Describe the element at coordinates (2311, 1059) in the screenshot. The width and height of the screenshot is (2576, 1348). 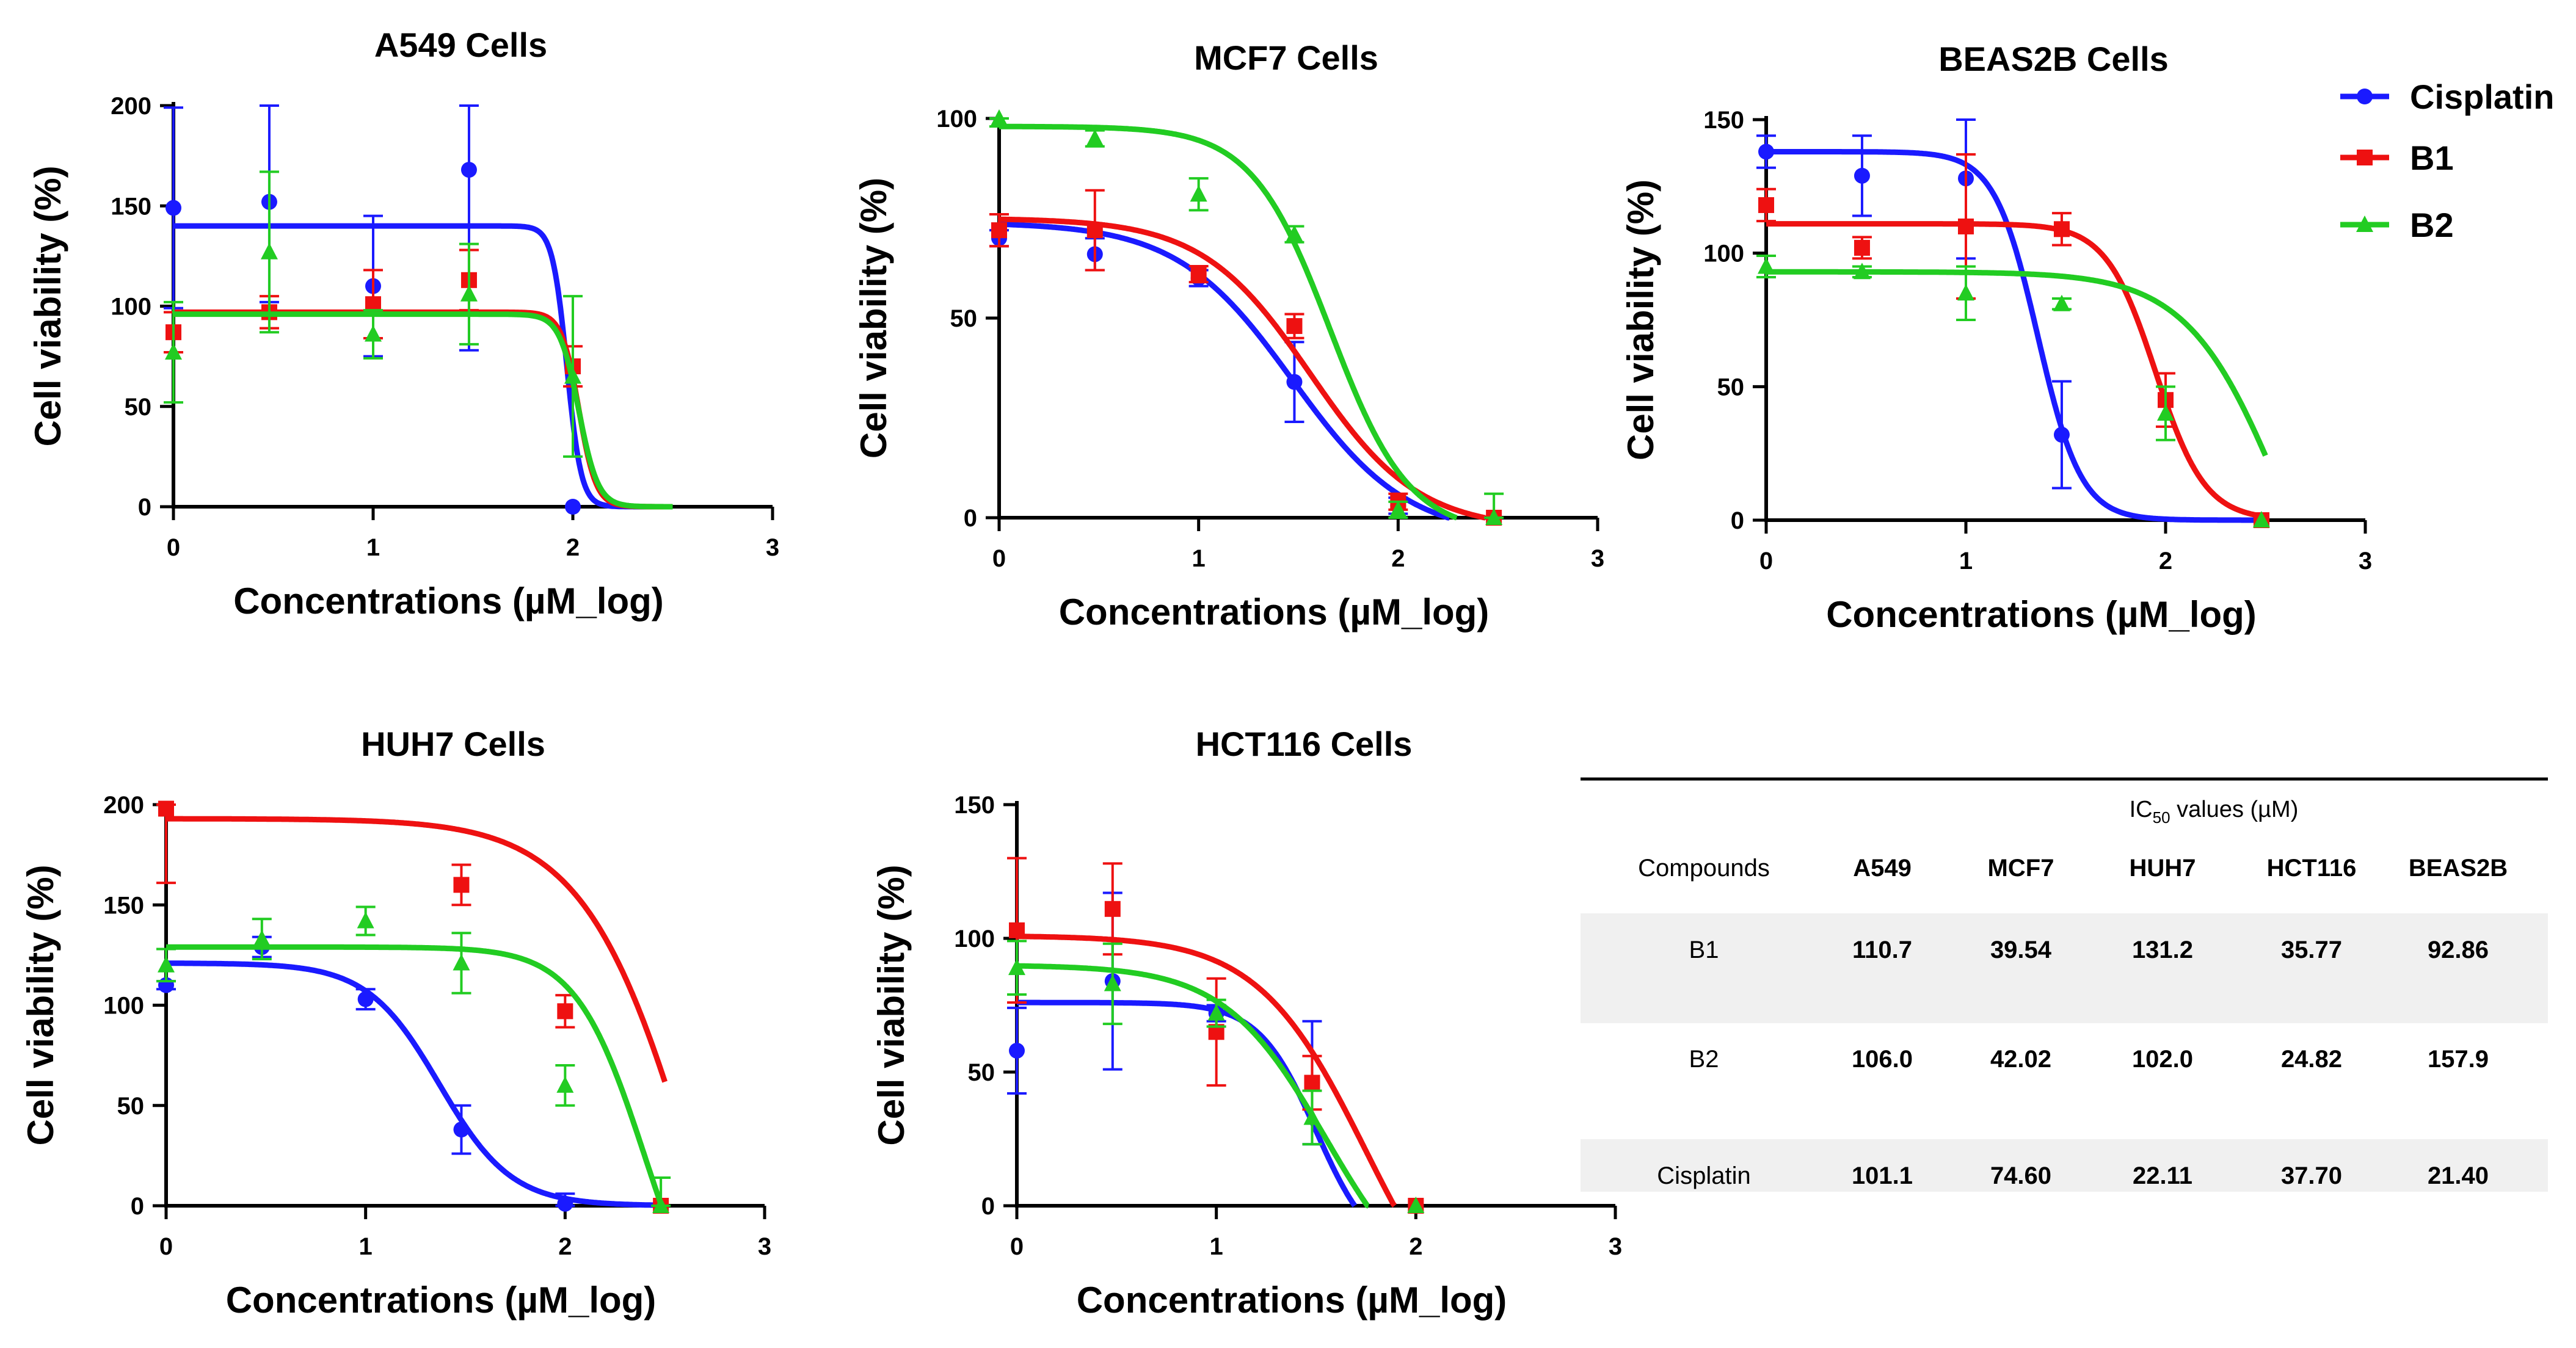
I see `table-cell: 24.82` at that location.